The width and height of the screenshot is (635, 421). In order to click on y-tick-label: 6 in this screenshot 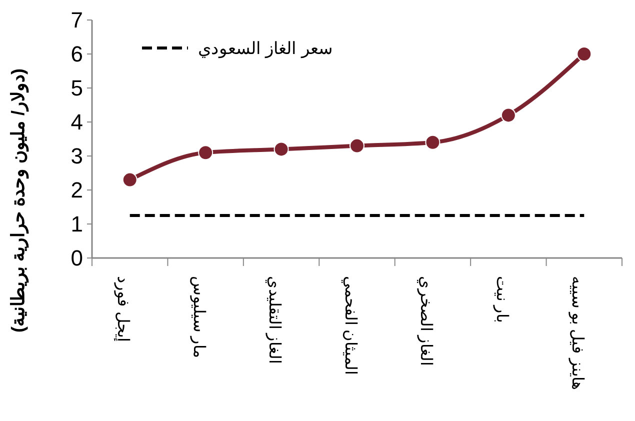, I will do `click(76, 54)`.